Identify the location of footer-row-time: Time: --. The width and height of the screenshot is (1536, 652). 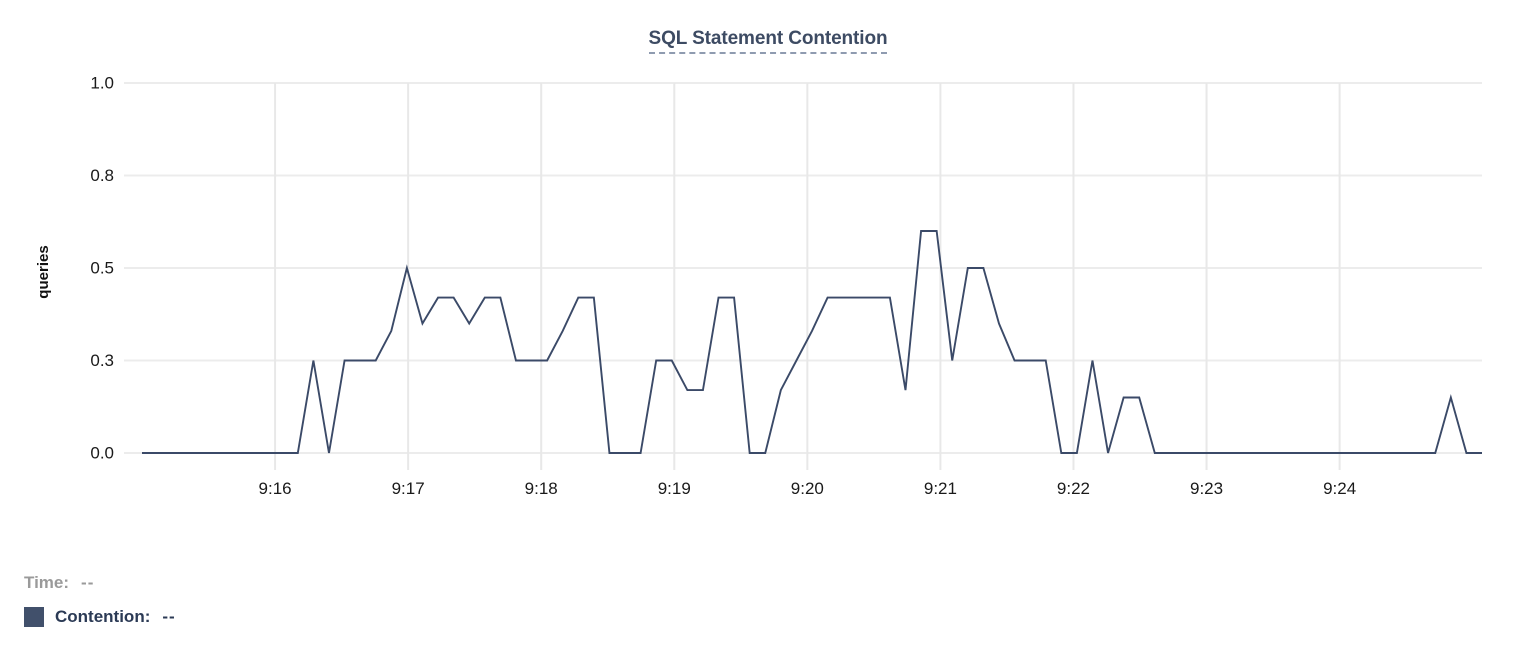
(424, 583).